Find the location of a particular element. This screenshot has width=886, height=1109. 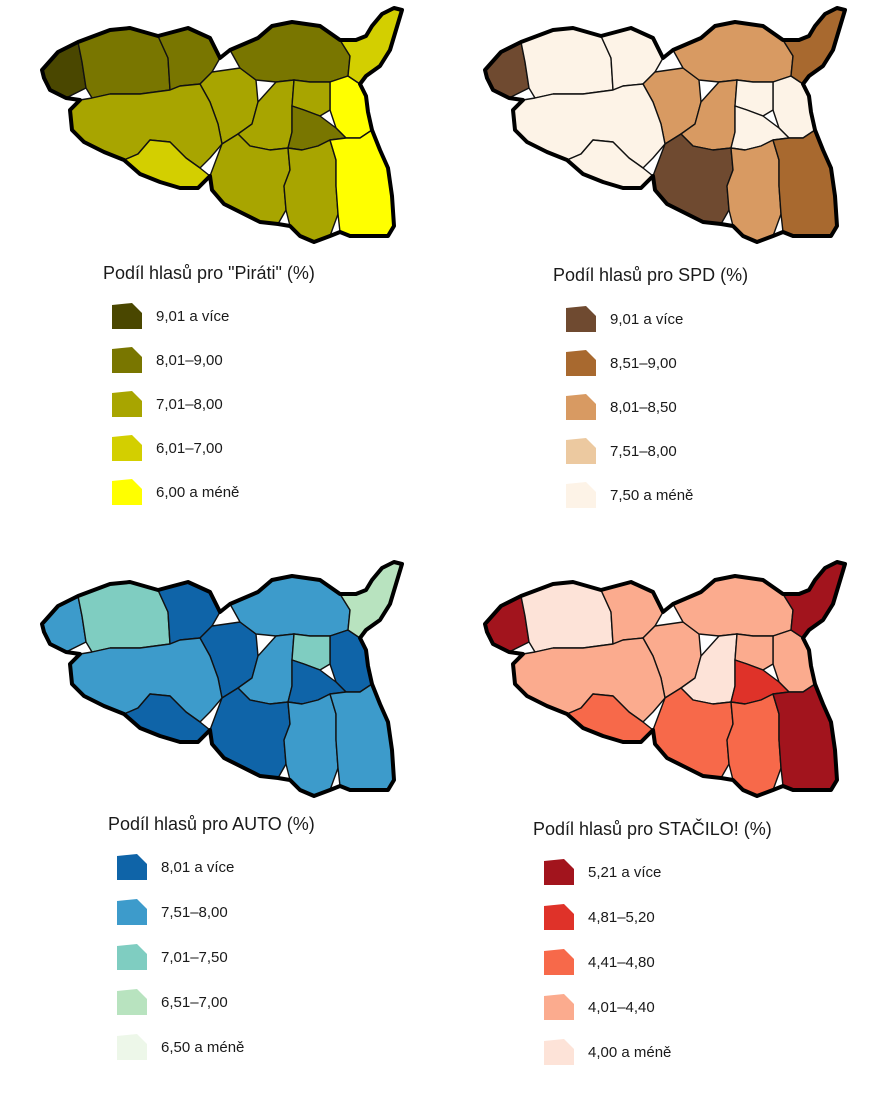

legend-item: 7,50 a méně is located at coordinates (628, 495).